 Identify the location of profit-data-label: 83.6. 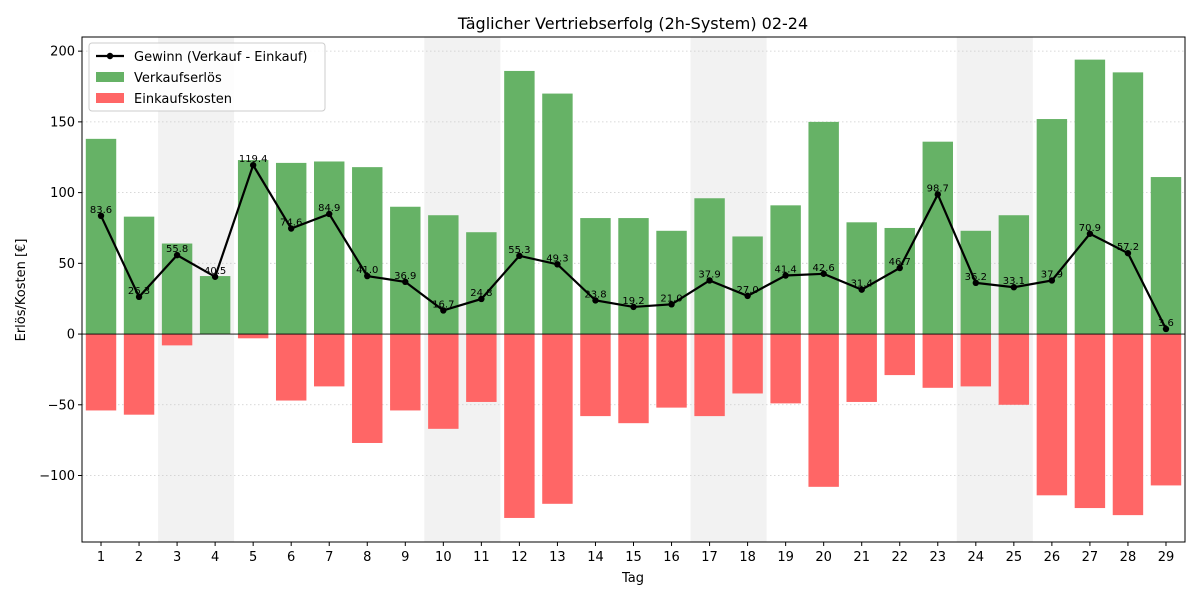
(101, 210).